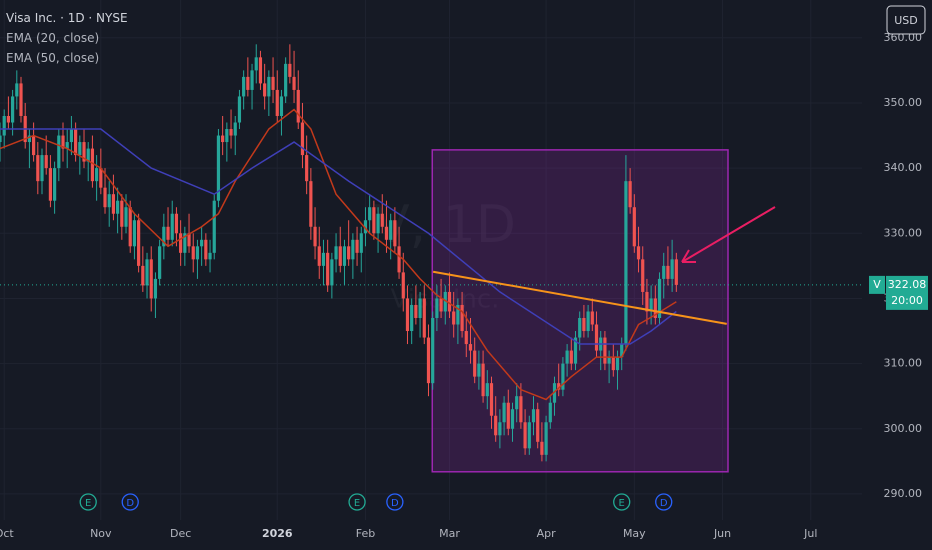 The height and width of the screenshot is (550, 932). What do you see at coordinates (52, 58) in the screenshot?
I see `legend-entry: EMA (50, close)` at bounding box center [52, 58].